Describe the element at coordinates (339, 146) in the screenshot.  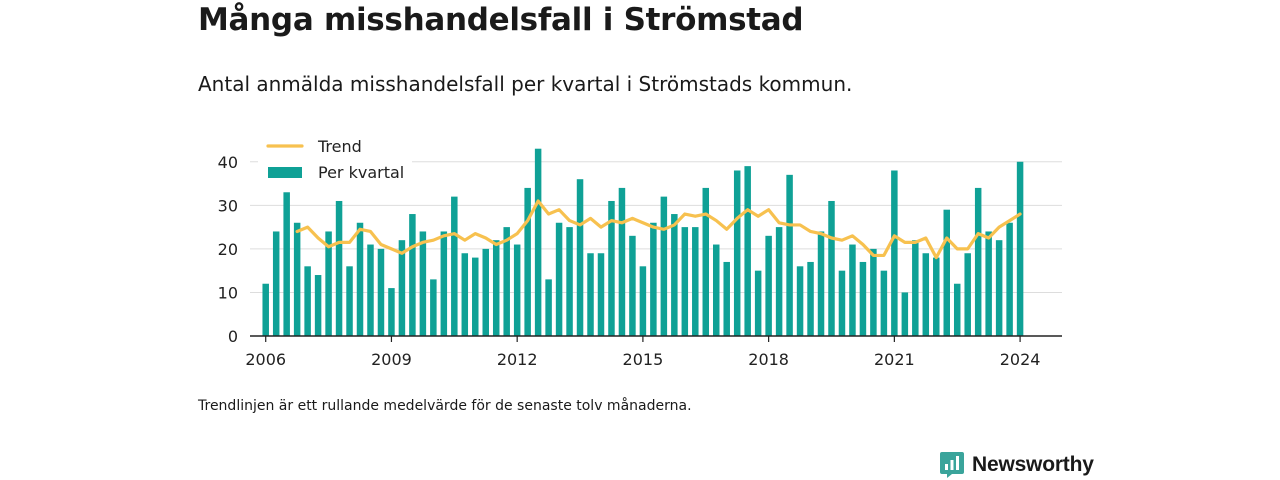
I see `legend-trend-label: Trend` at that location.